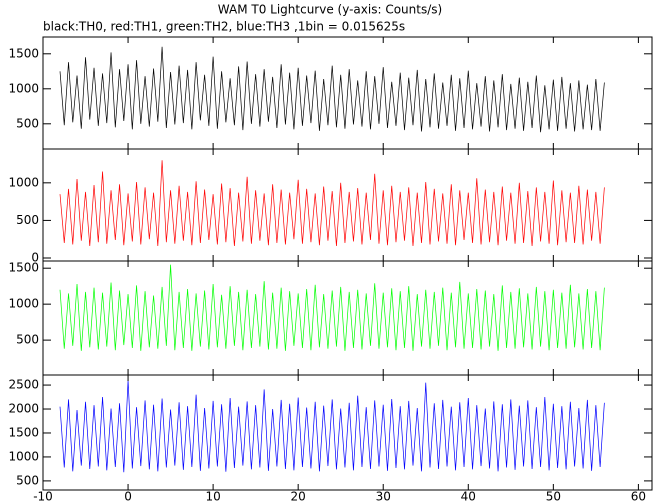 The image size is (657, 504). Describe the element at coordinates (128, 497) in the screenshot. I see `x-tick-label: 0` at that location.